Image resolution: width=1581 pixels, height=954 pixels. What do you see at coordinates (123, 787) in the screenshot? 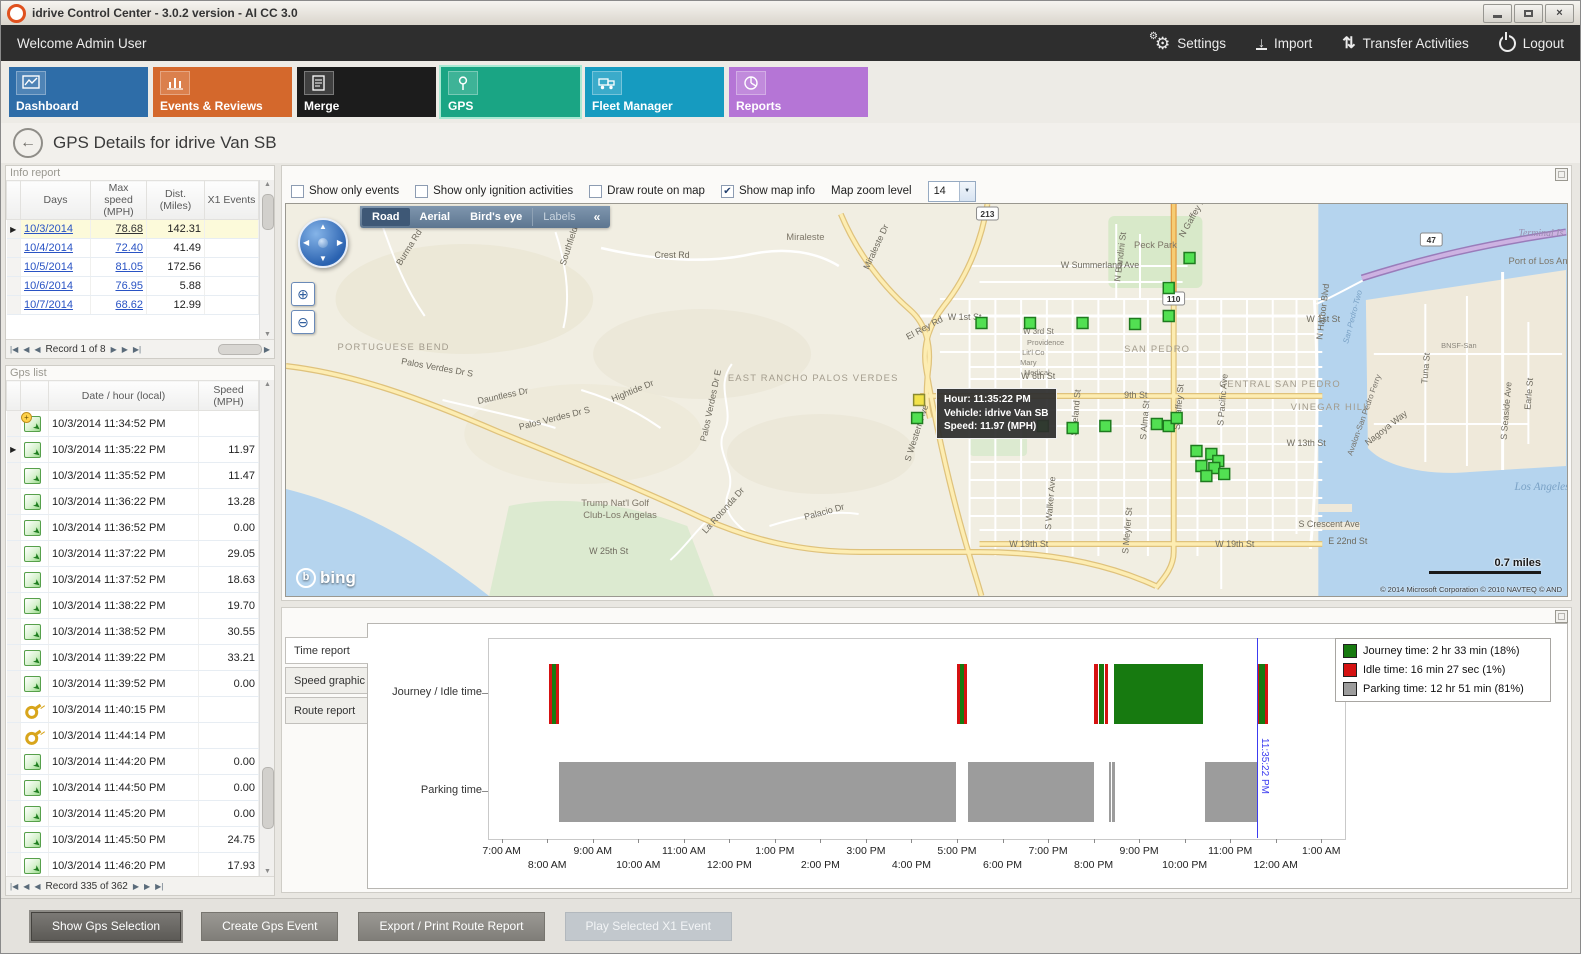
I see `datetime-cell: 10/3/2014 11:44:50 PM` at bounding box center [123, 787].